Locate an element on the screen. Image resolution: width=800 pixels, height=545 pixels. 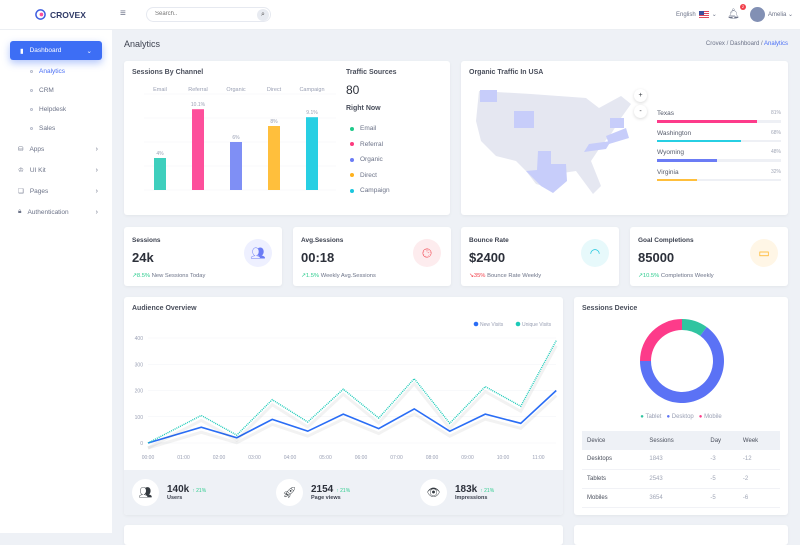
sidebar-subitem-analytics: Analytics is located at coordinates (47, 71).